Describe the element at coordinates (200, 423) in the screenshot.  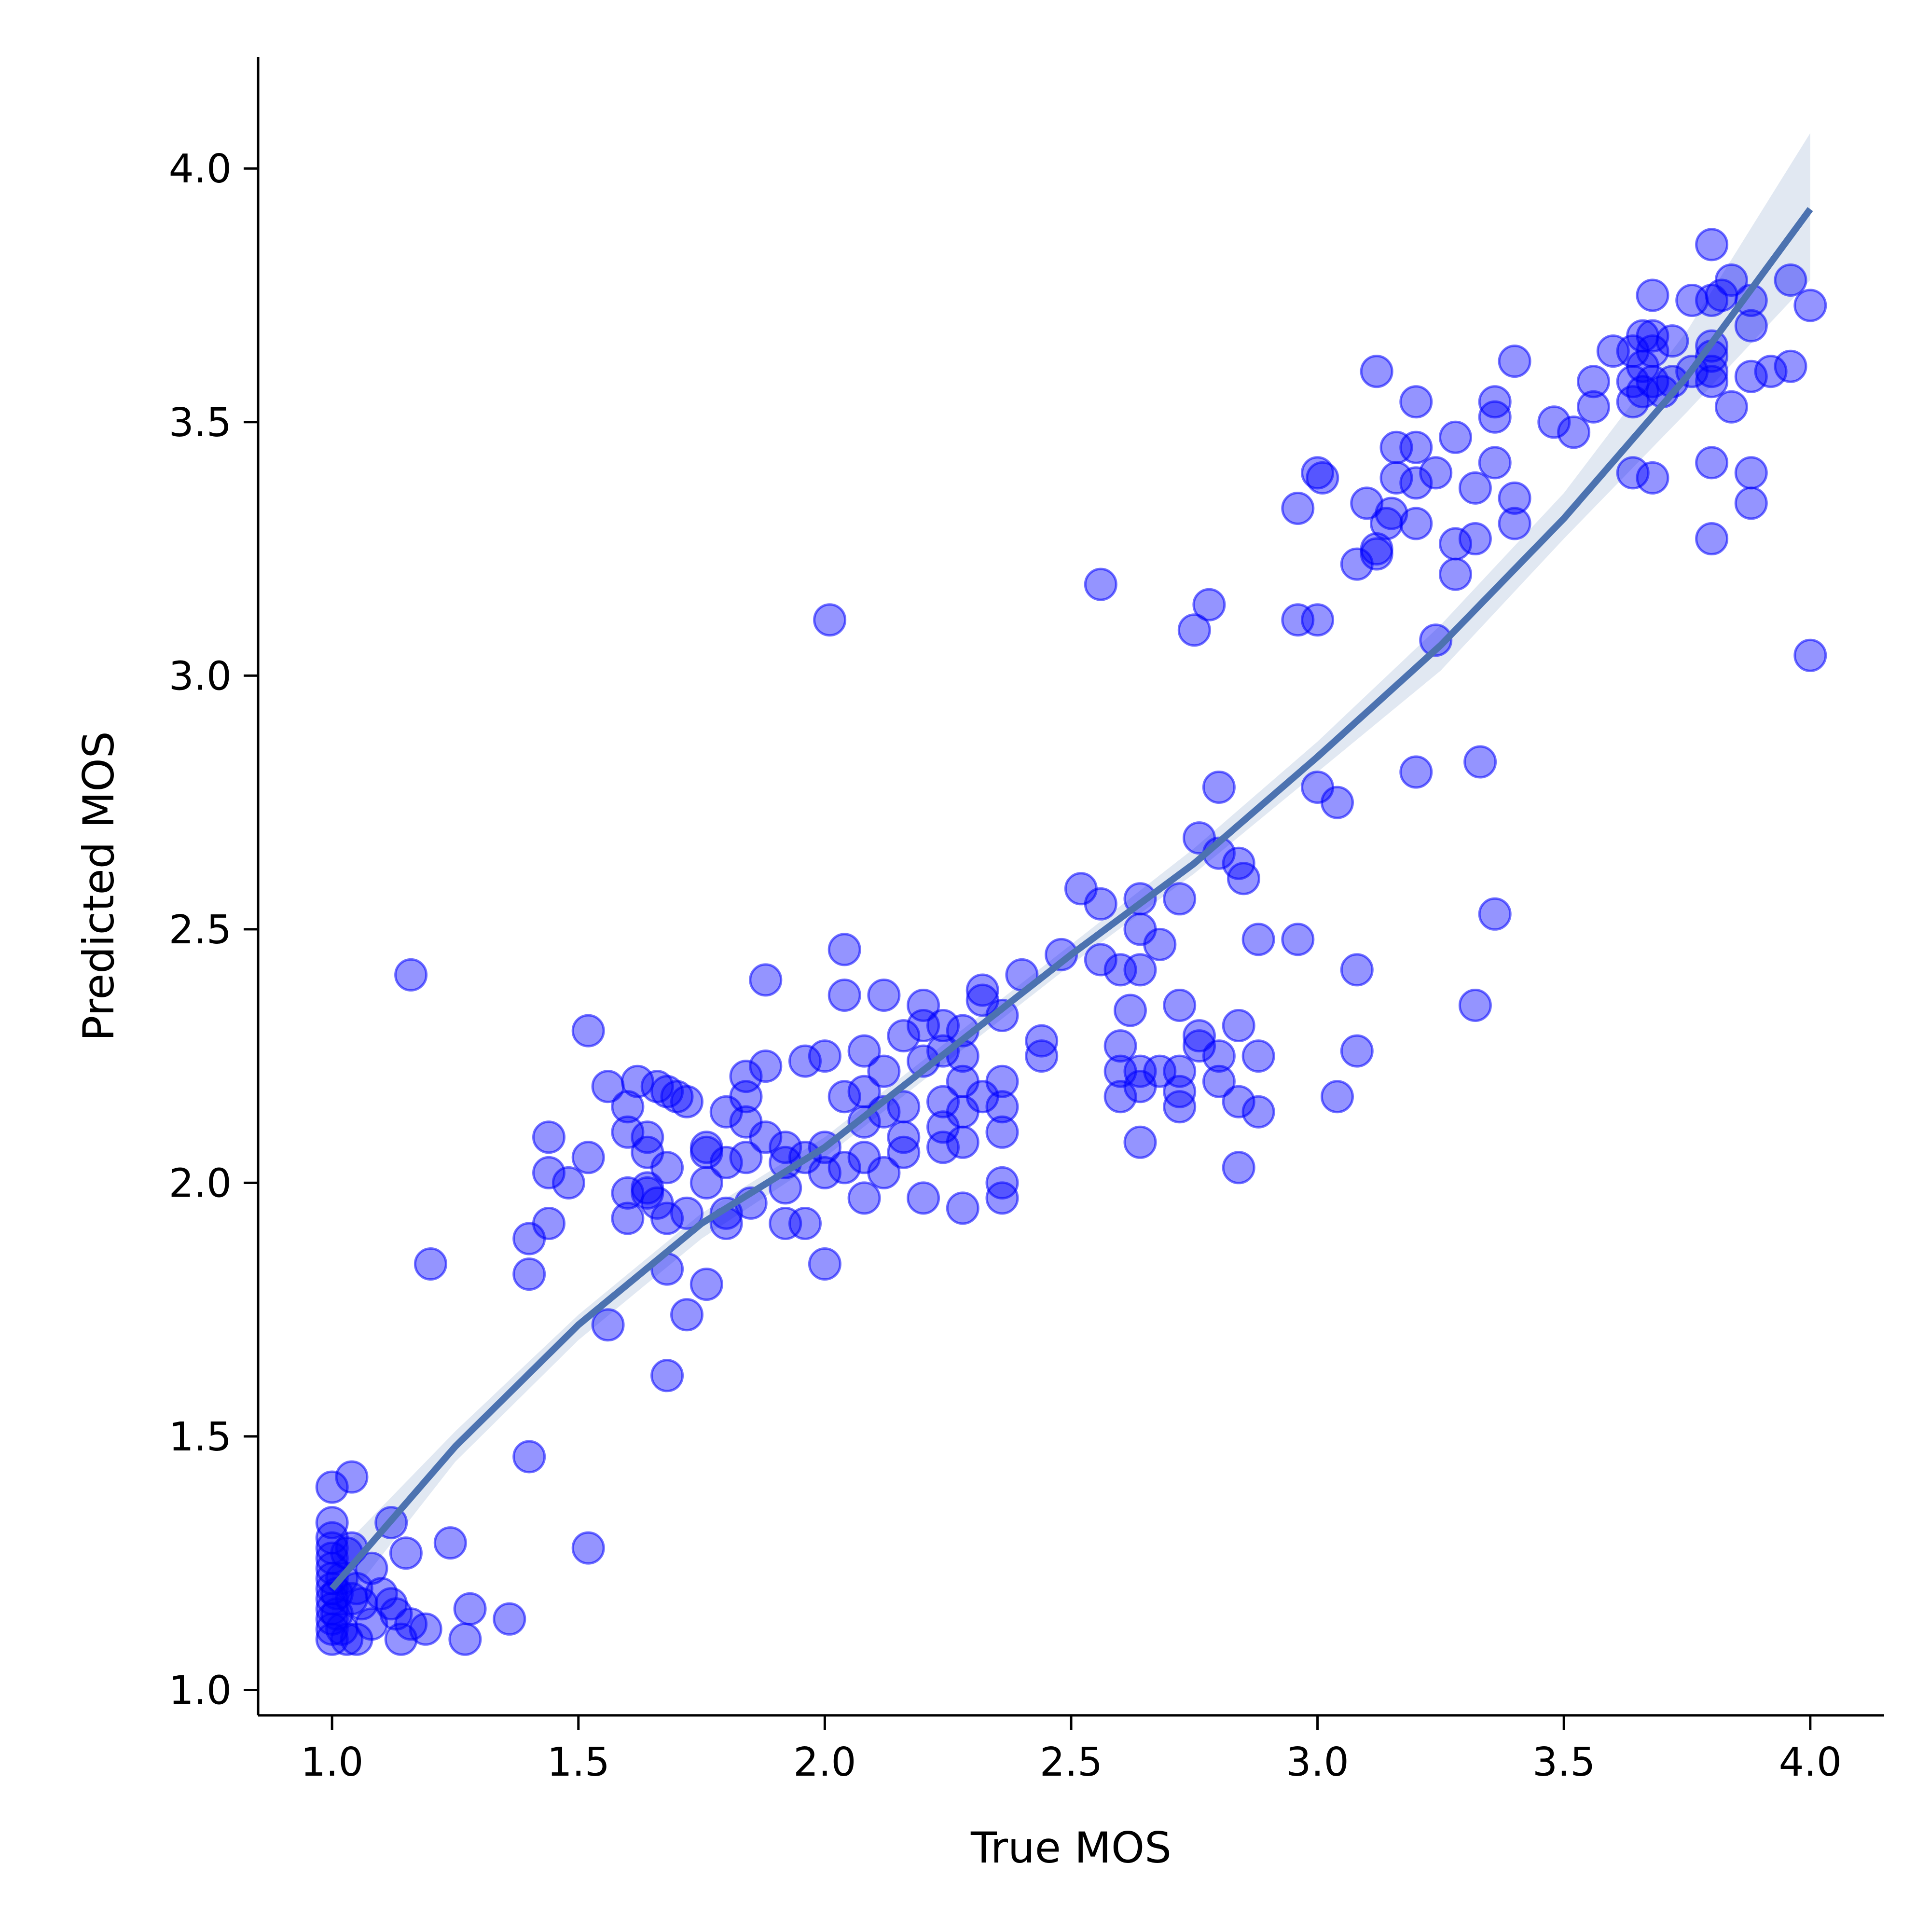
I see `y-tick-label: 3.5` at that location.